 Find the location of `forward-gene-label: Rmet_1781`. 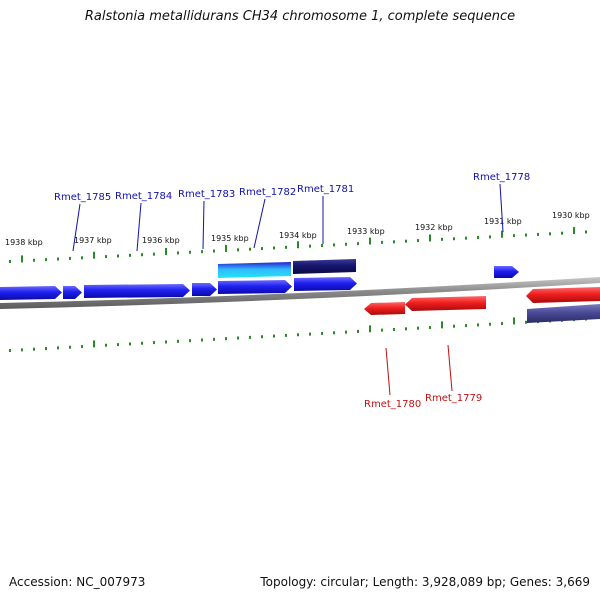

forward-gene-label: Rmet_1781 is located at coordinates (325, 189).